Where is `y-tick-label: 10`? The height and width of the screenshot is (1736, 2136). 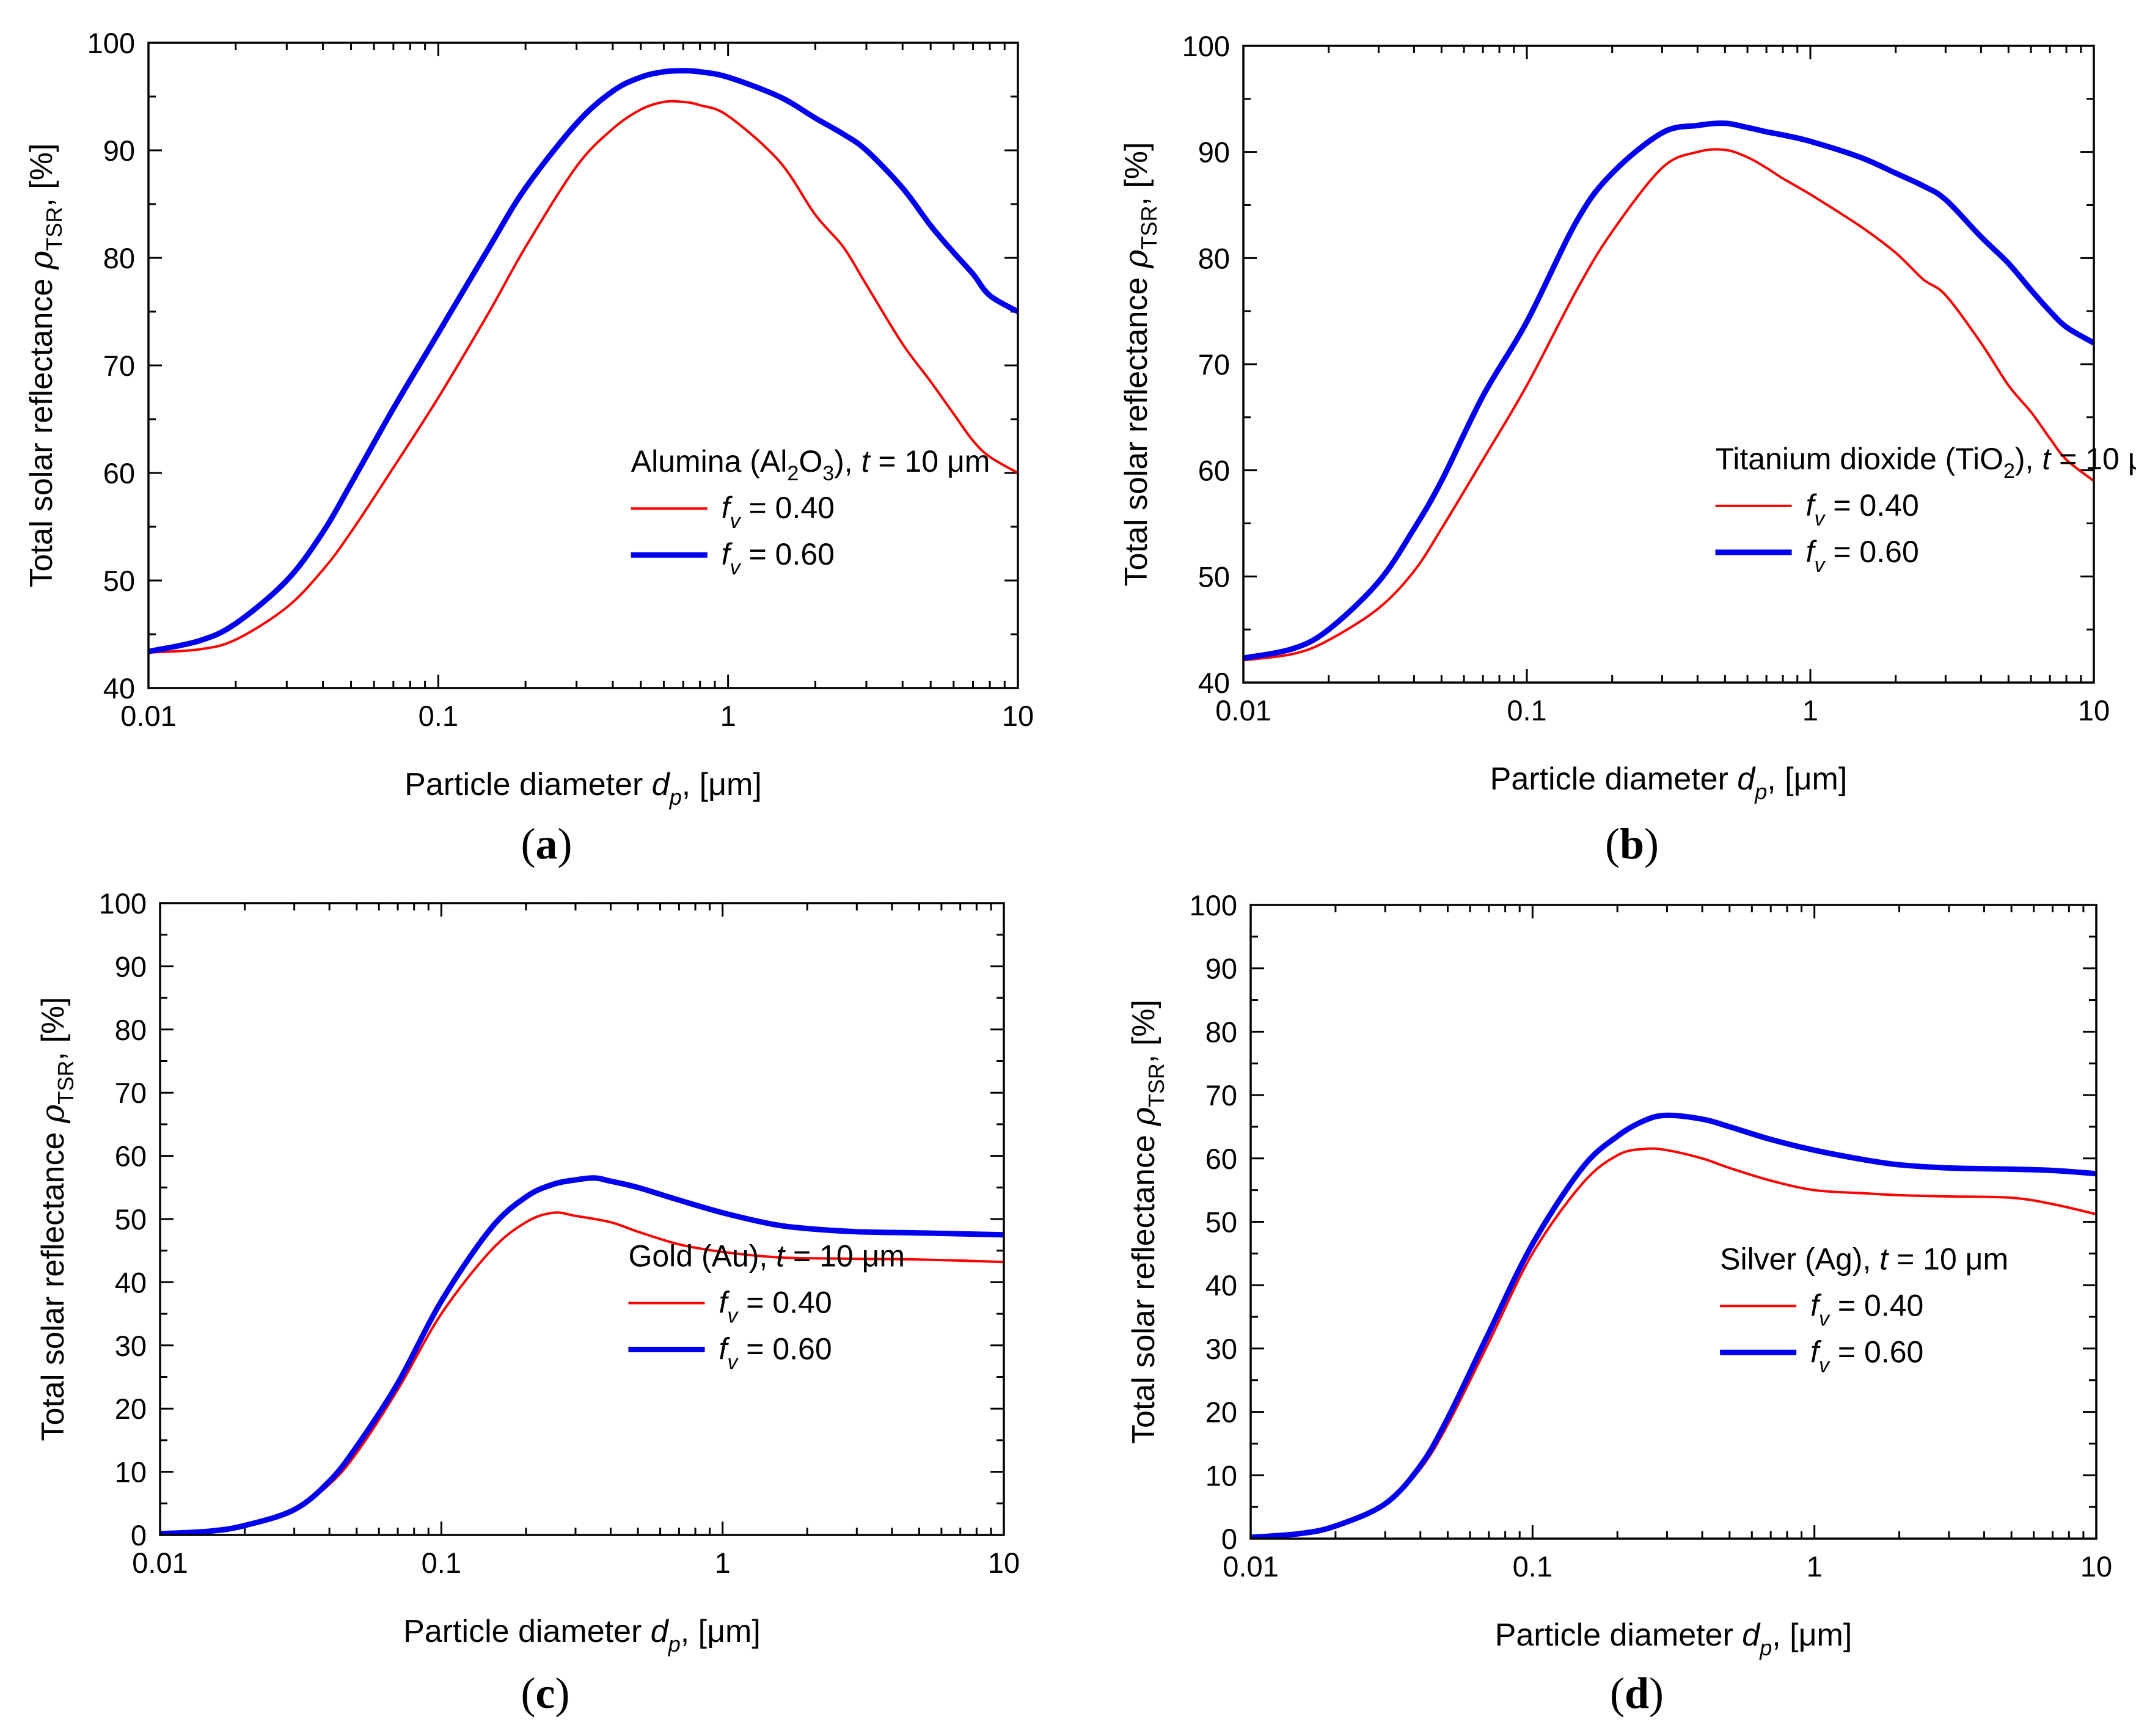 y-tick-label: 10 is located at coordinates (1221, 1475).